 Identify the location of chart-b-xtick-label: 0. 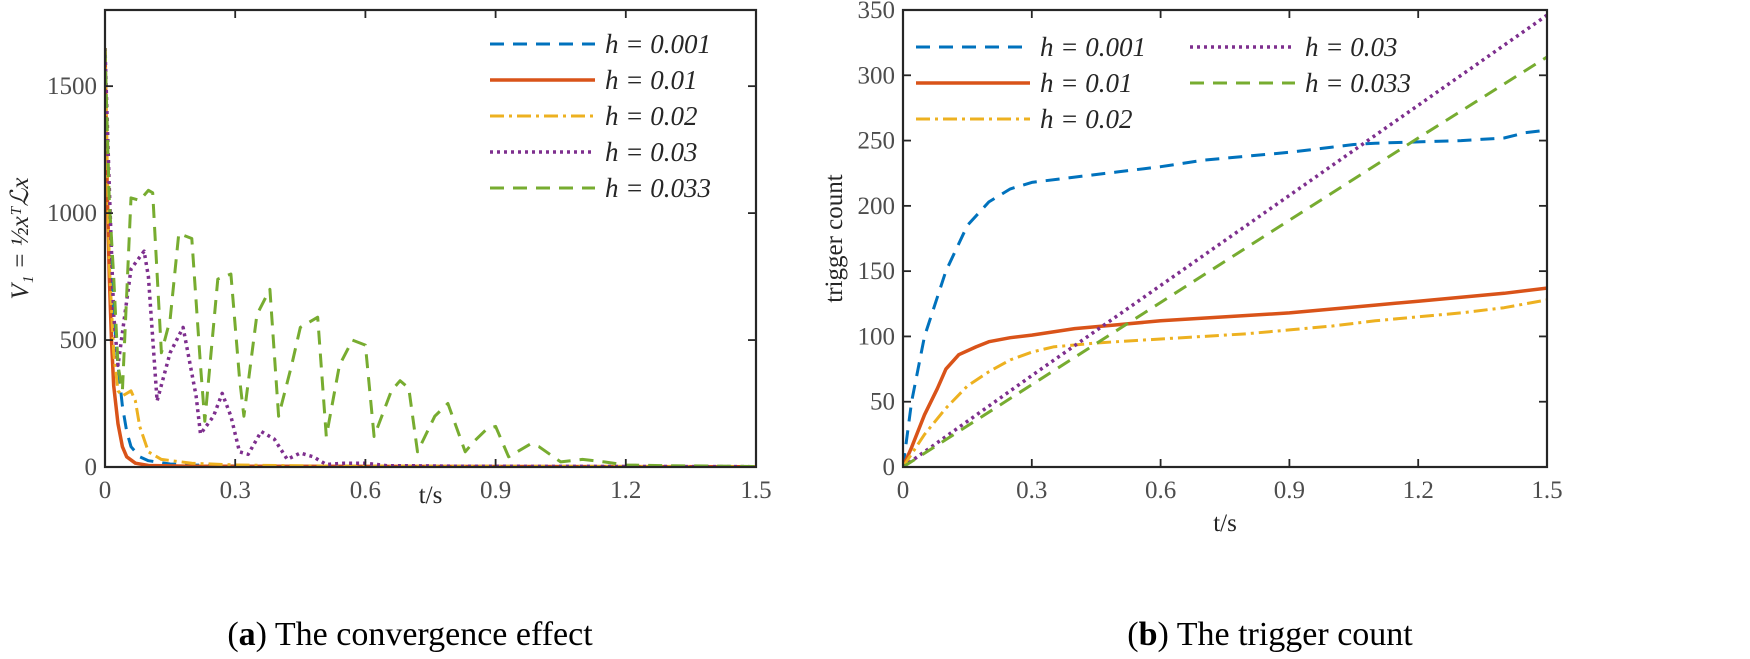
(903, 490).